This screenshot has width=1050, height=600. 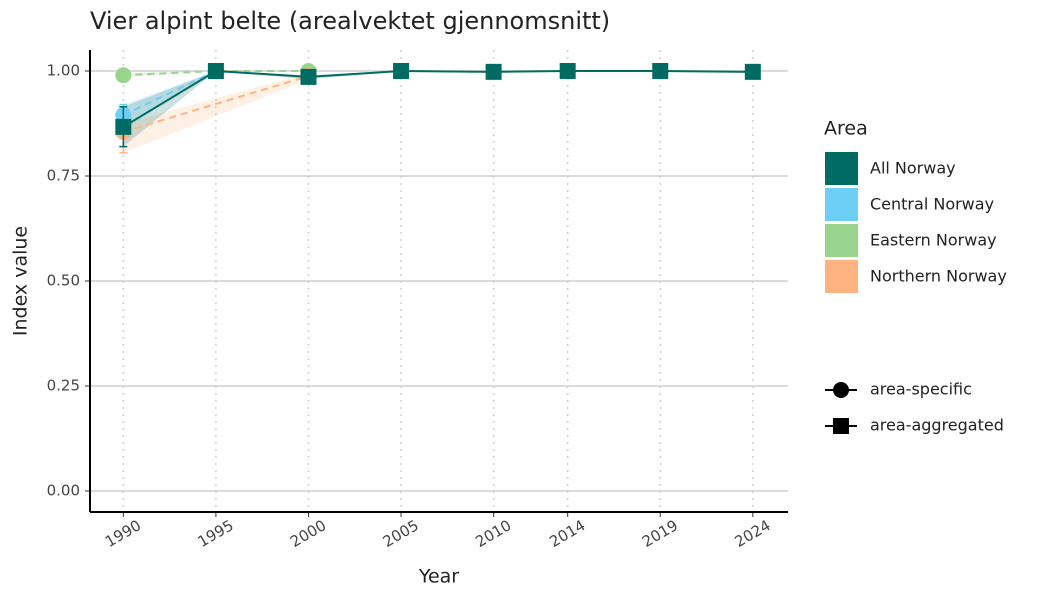 What do you see at coordinates (63, 176) in the screenshot?
I see `y-tick-label: 0.75` at bounding box center [63, 176].